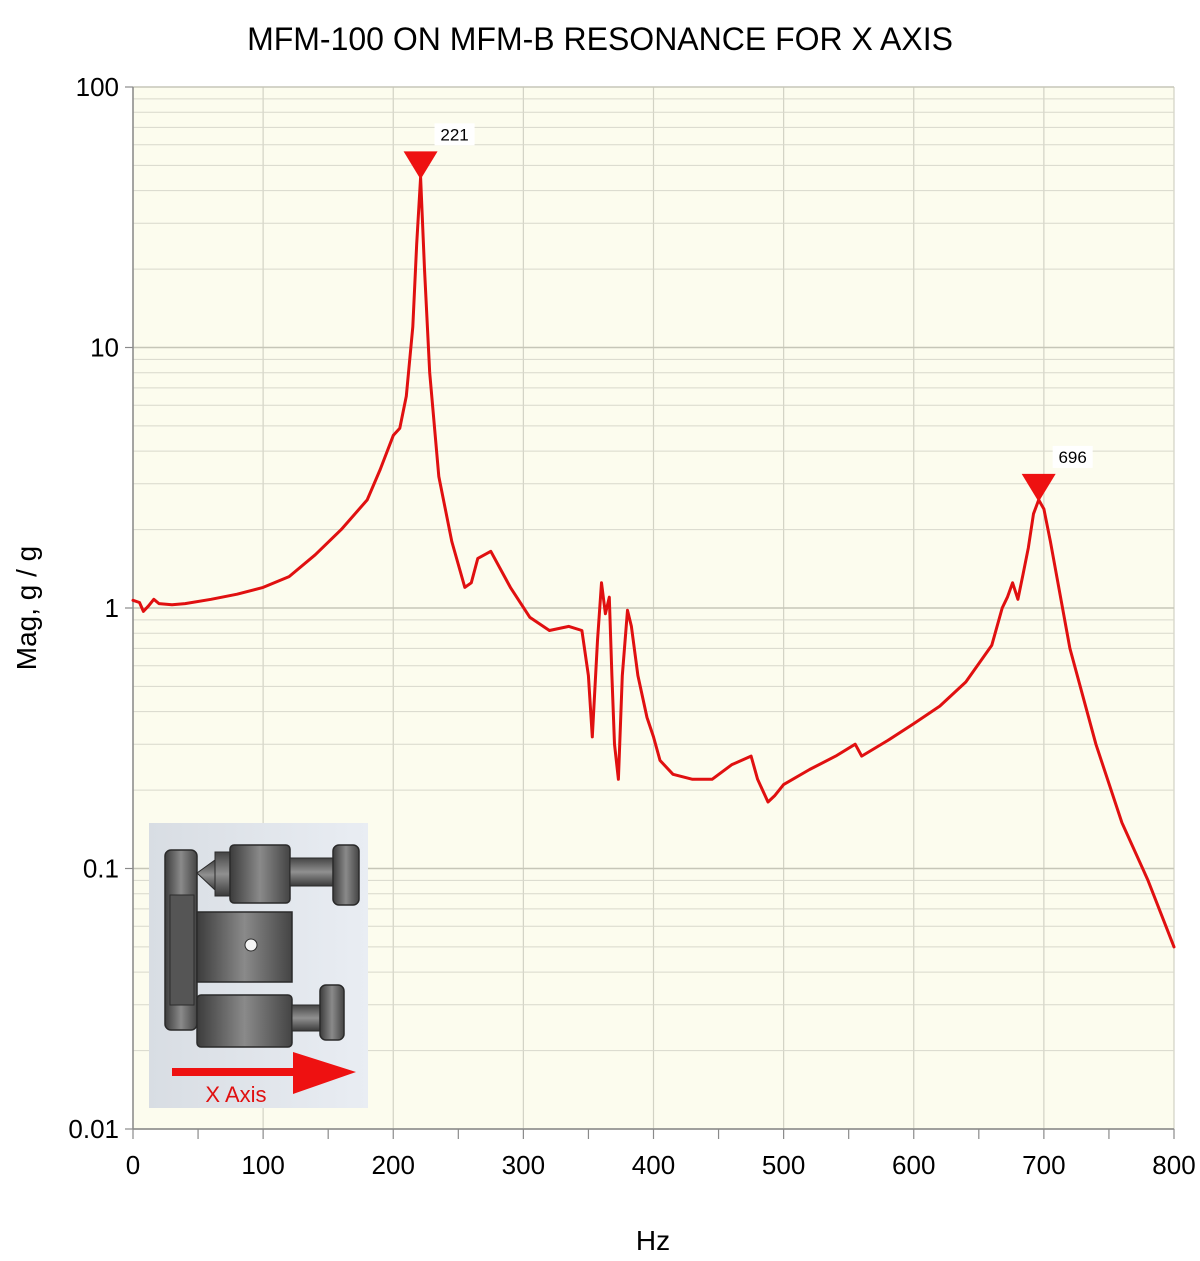  I want to click on inset-product-image: X Axis, so click(258, 965).